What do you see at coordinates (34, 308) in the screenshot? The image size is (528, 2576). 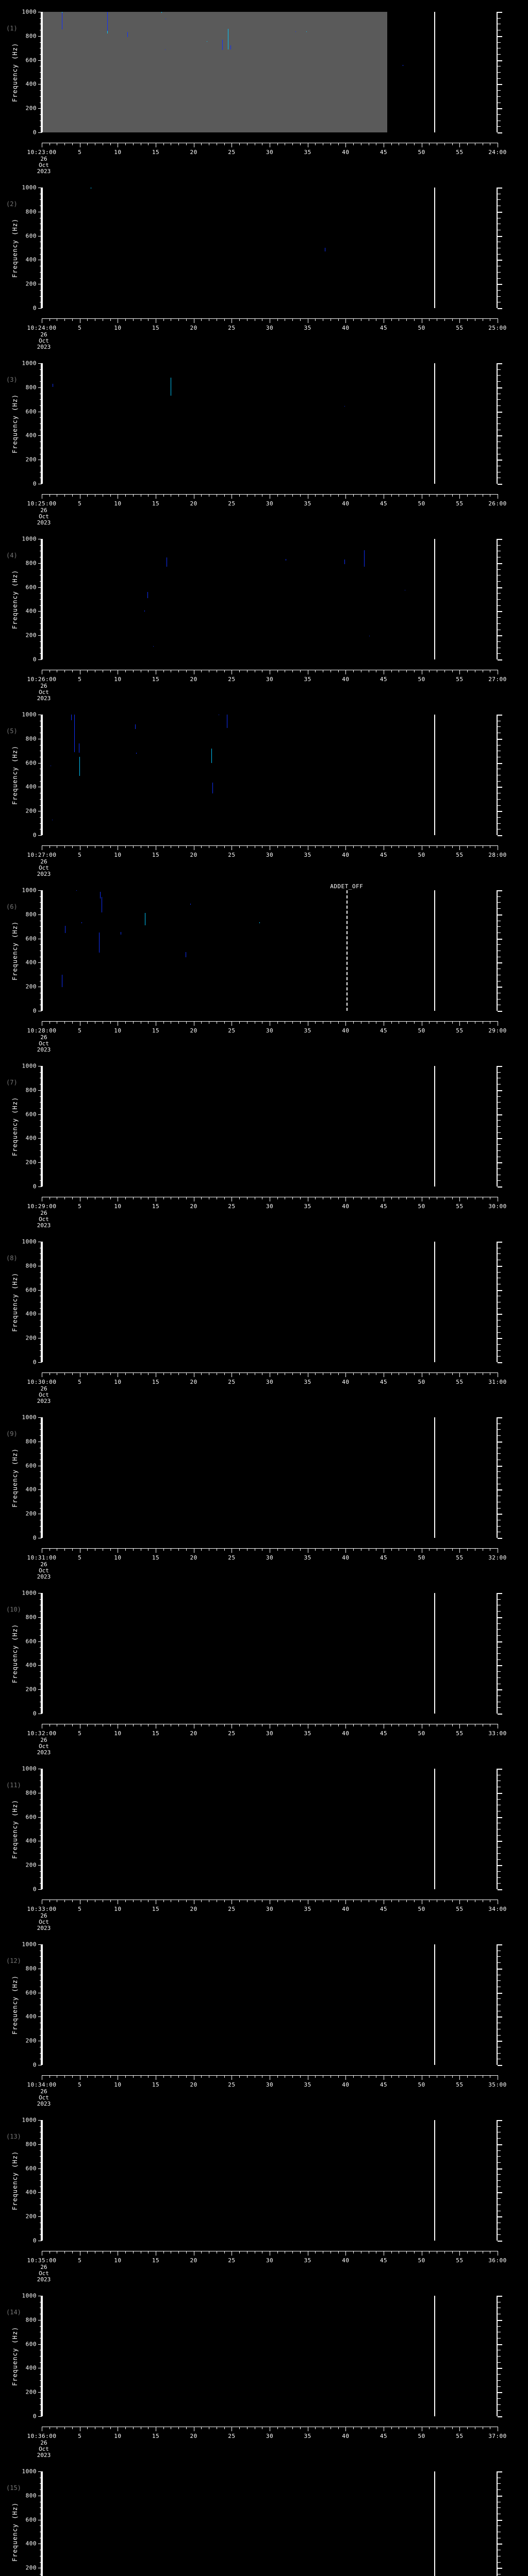 I see `y-tick-label: 0` at bounding box center [34, 308].